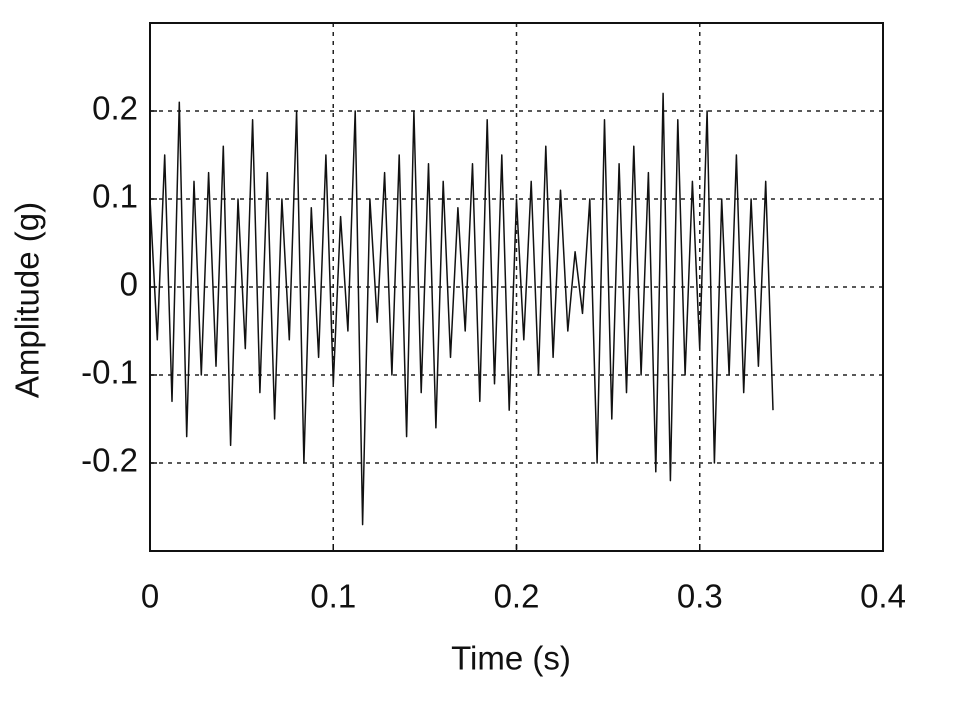  Describe the element at coordinates (115, 196) in the screenshot. I see `y-tick-label: 0.1` at that location.